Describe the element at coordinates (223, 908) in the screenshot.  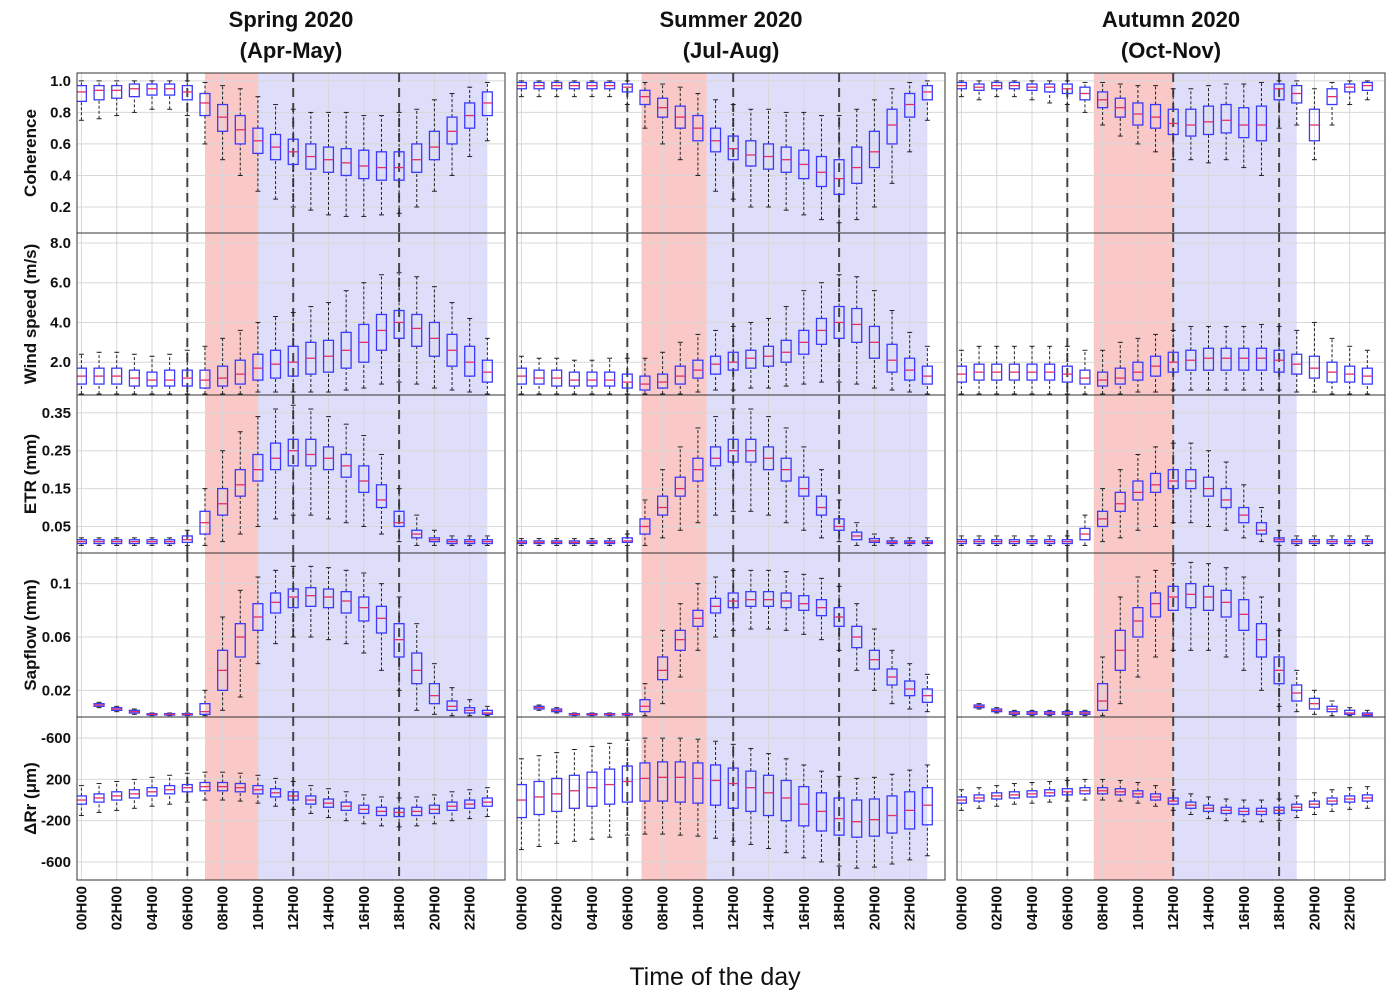
I see `x-tick-label: 08H00` at that location.